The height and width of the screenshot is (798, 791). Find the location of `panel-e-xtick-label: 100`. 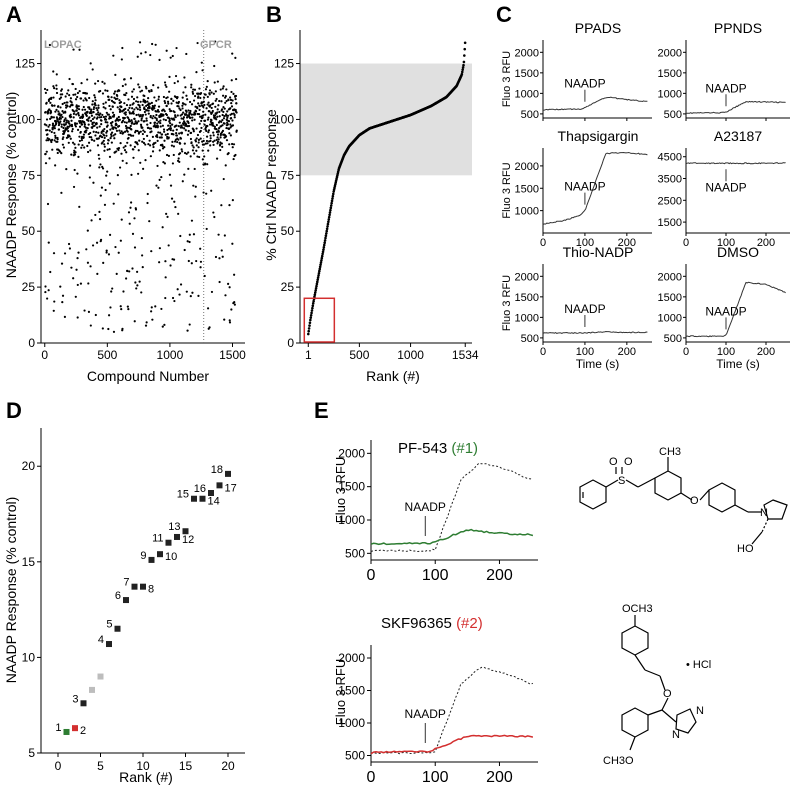

panel-e-xtick-label: 100 is located at coordinates (435, 575).